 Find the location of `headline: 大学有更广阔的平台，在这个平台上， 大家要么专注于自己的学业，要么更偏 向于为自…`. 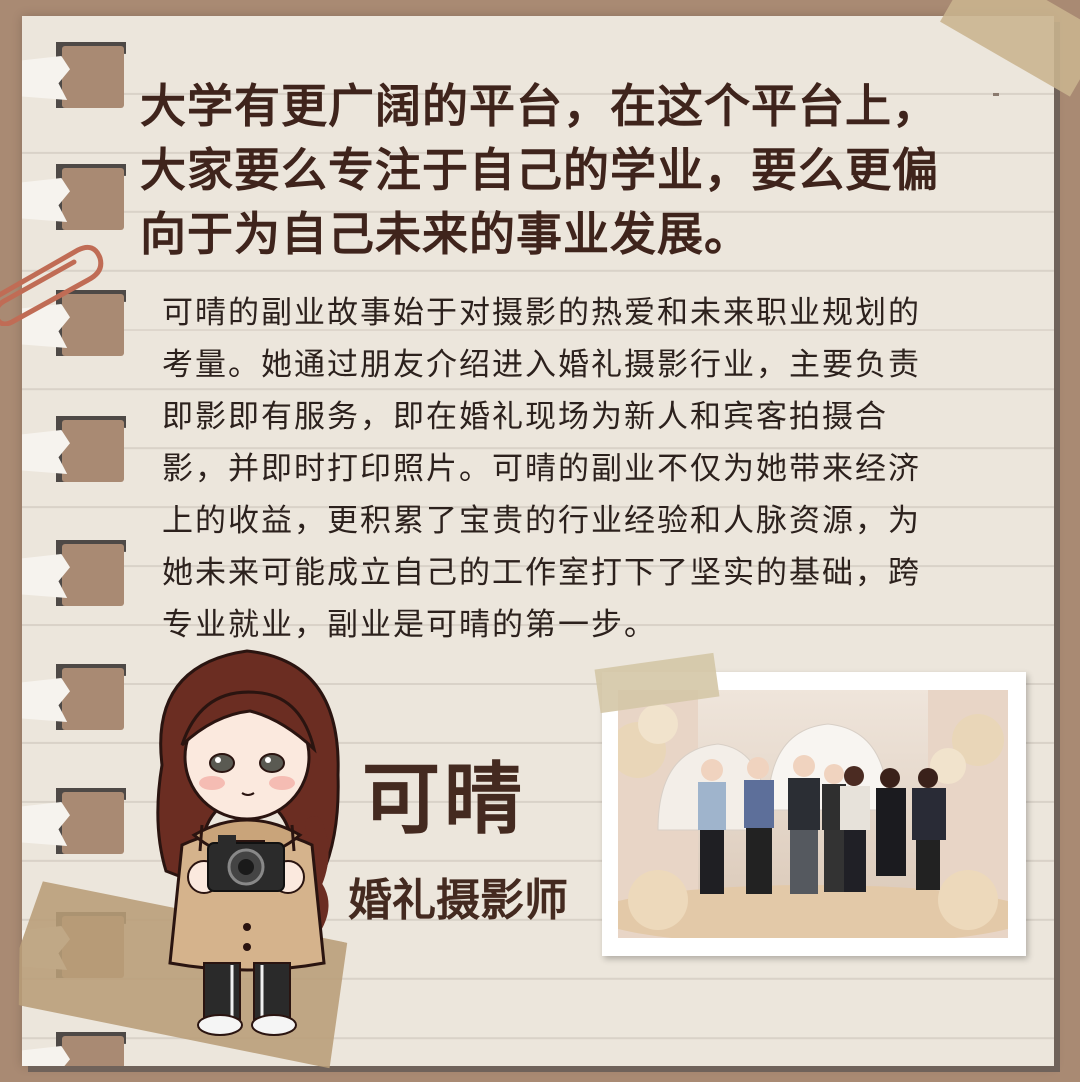

headline: 大学有更广阔的平台，在这个平台上， 大家要么专注于自己的学业，要么更偏 向于为自… is located at coordinates (580, 170).